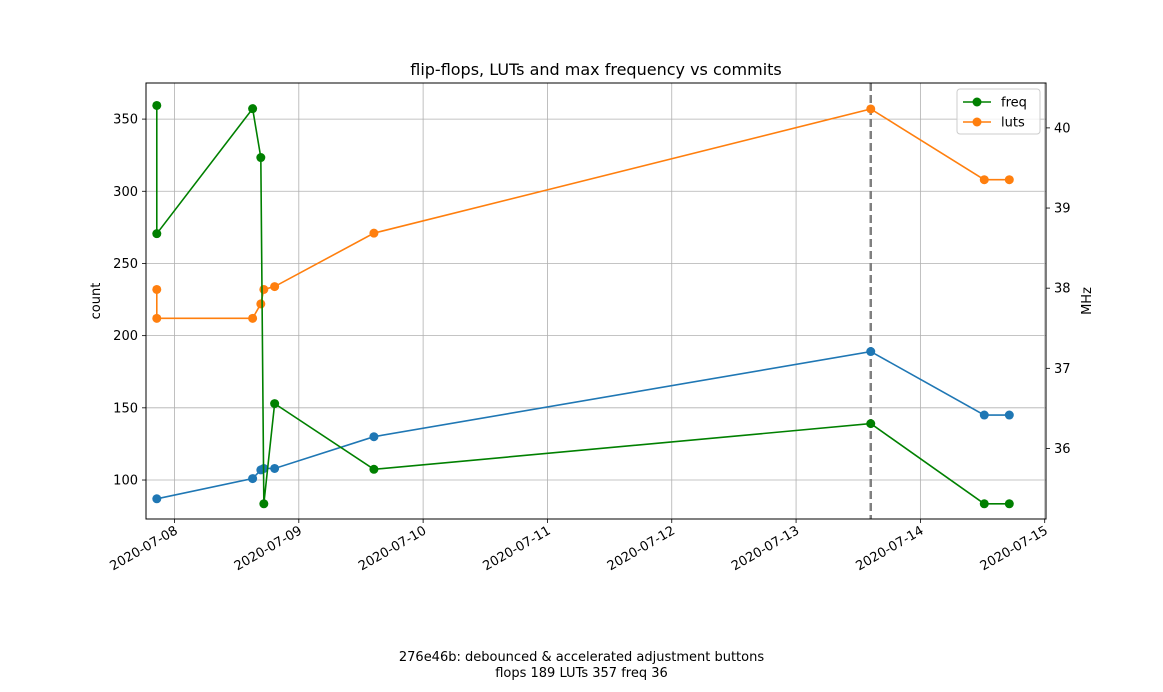  What do you see at coordinates (1014, 548) in the screenshot?
I see `x-tick-label: 2020-07-15` at bounding box center [1014, 548].